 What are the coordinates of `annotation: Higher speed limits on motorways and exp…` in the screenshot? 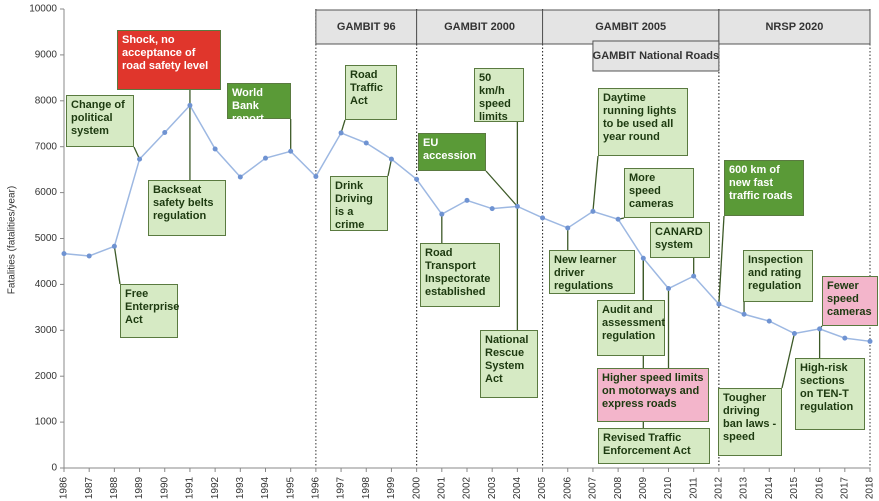 It's located at (653, 395).